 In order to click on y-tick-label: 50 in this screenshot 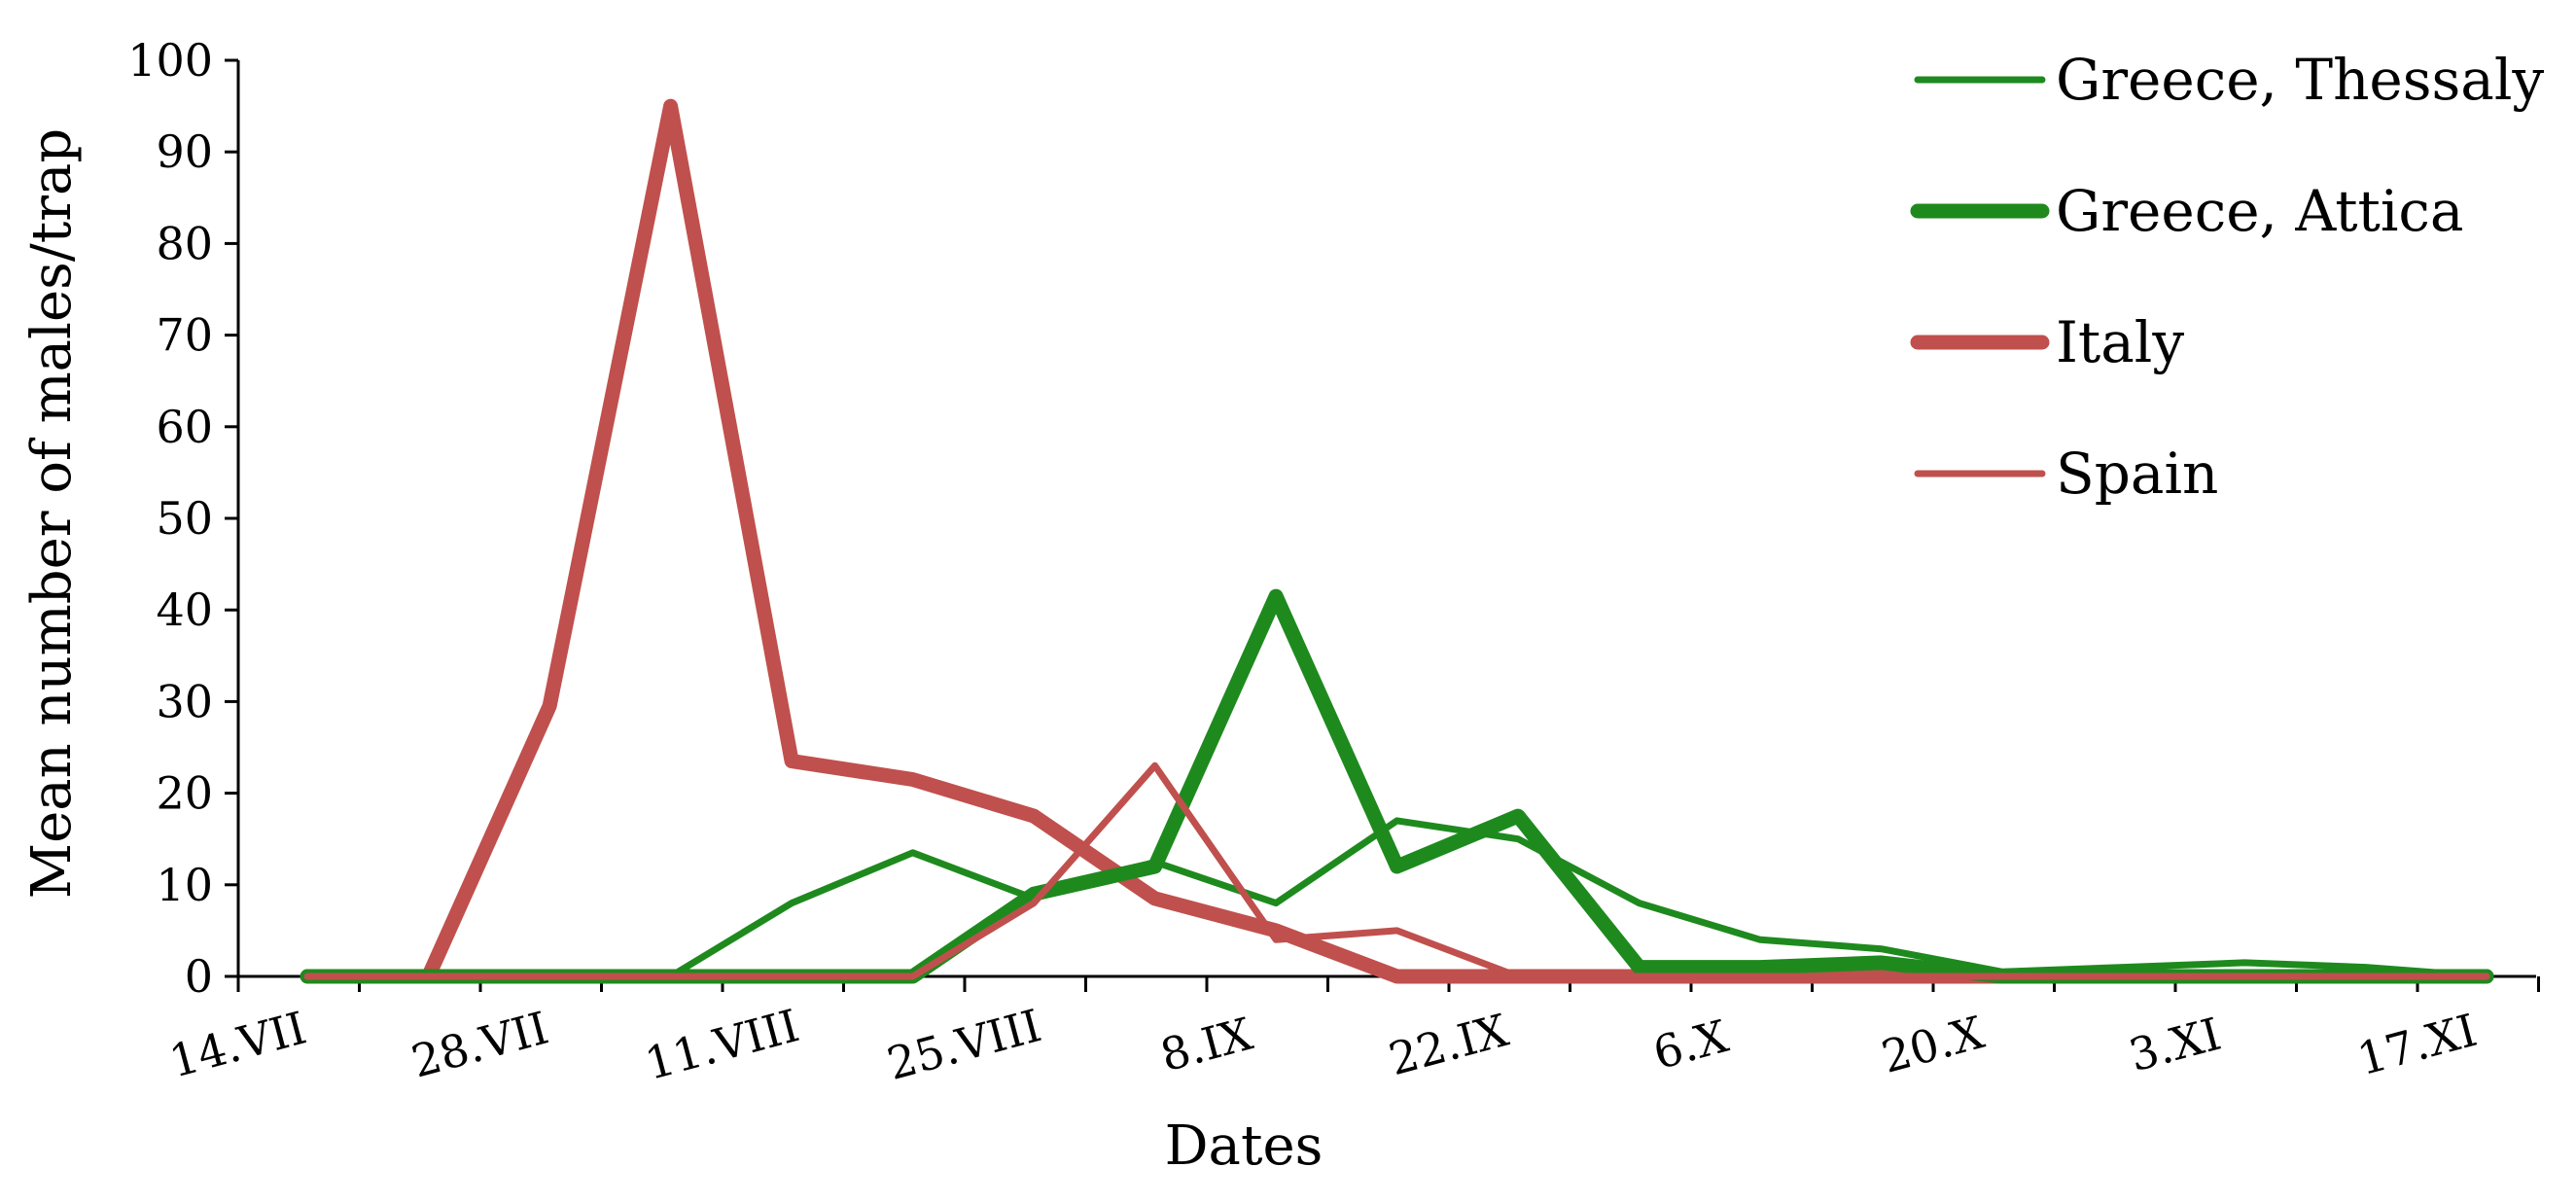, I will do `click(184, 518)`.